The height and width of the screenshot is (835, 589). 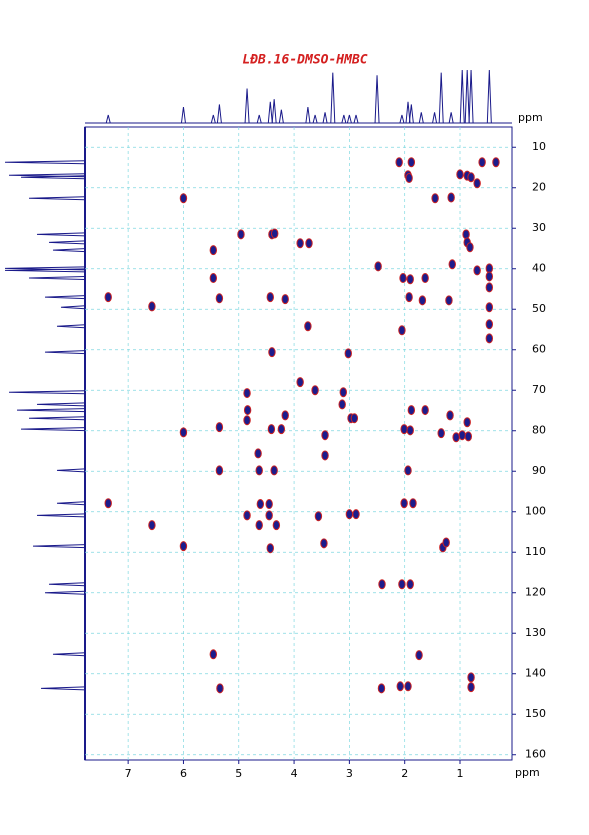 I want to click on y-tick-label: 80, so click(x=539, y=430).